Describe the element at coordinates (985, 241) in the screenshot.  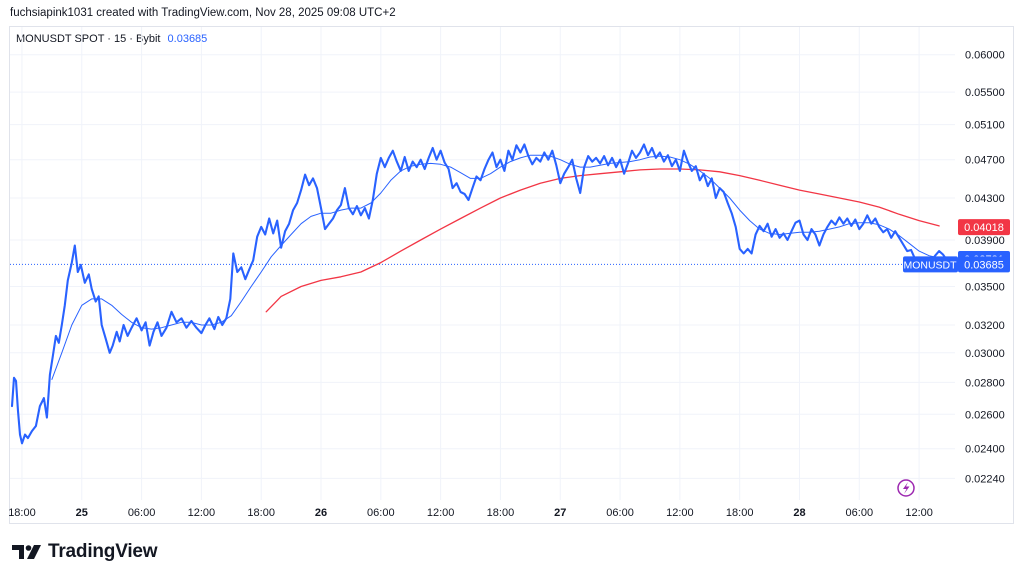
I see `y-tick-label: 0.03900` at that location.